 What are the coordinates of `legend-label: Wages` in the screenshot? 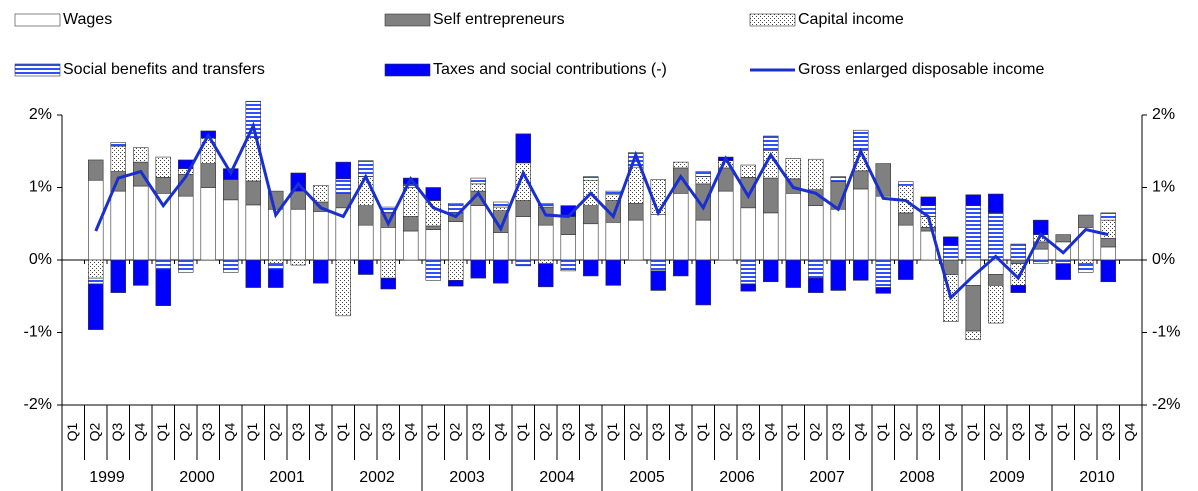 It's located at (87, 19).